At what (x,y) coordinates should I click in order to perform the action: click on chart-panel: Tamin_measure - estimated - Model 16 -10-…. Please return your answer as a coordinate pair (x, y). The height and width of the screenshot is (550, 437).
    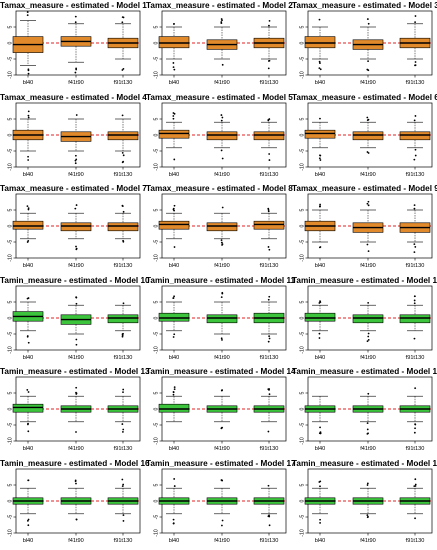
    Looking at the image, I should click on (75, 503).